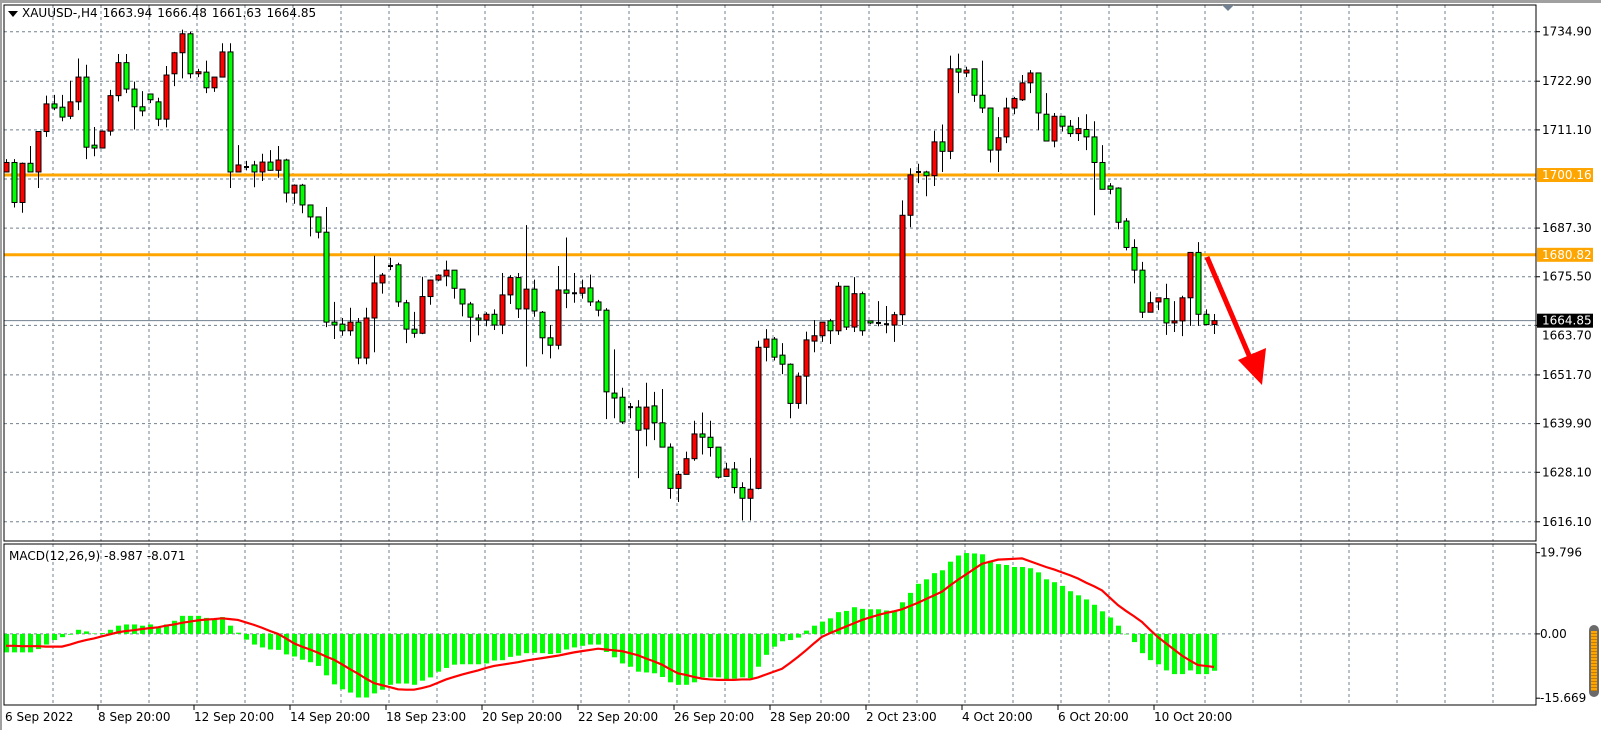 The height and width of the screenshot is (734, 1601). Describe the element at coordinates (798, 215) in the screenshot. I see `horizontal-levels: 1700.16 1680.82` at that location.